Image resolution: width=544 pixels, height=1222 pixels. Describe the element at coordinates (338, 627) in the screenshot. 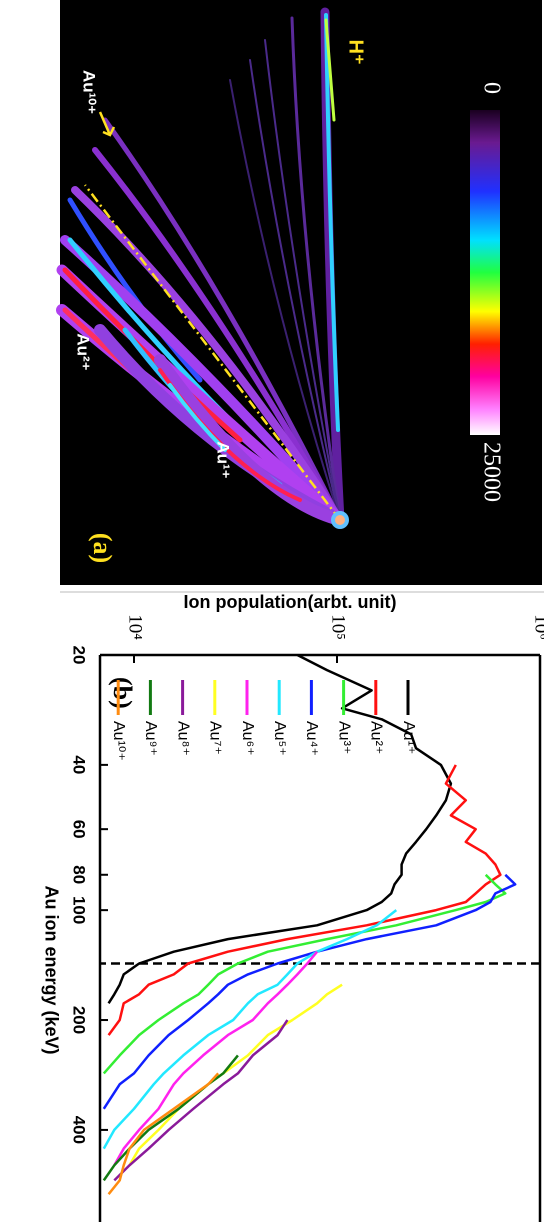

I see `y-tick-label: 10⁵` at that location.